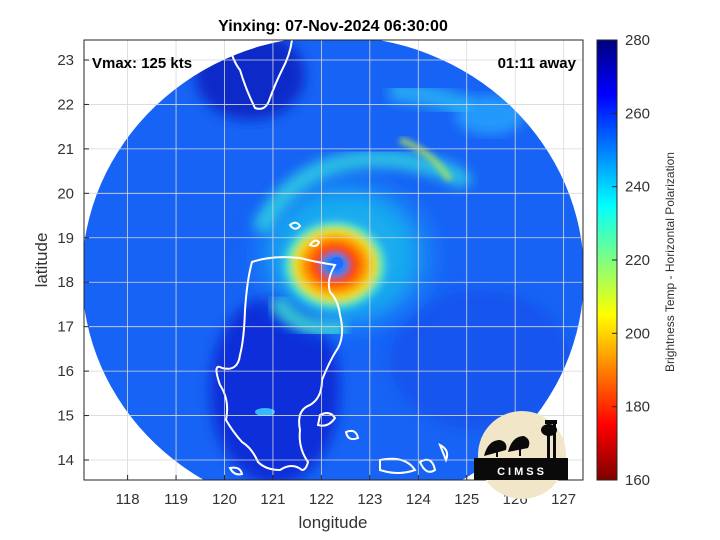 This screenshot has width=720, height=540. I want to click on x-tick-label: 119, so click(176, 499).